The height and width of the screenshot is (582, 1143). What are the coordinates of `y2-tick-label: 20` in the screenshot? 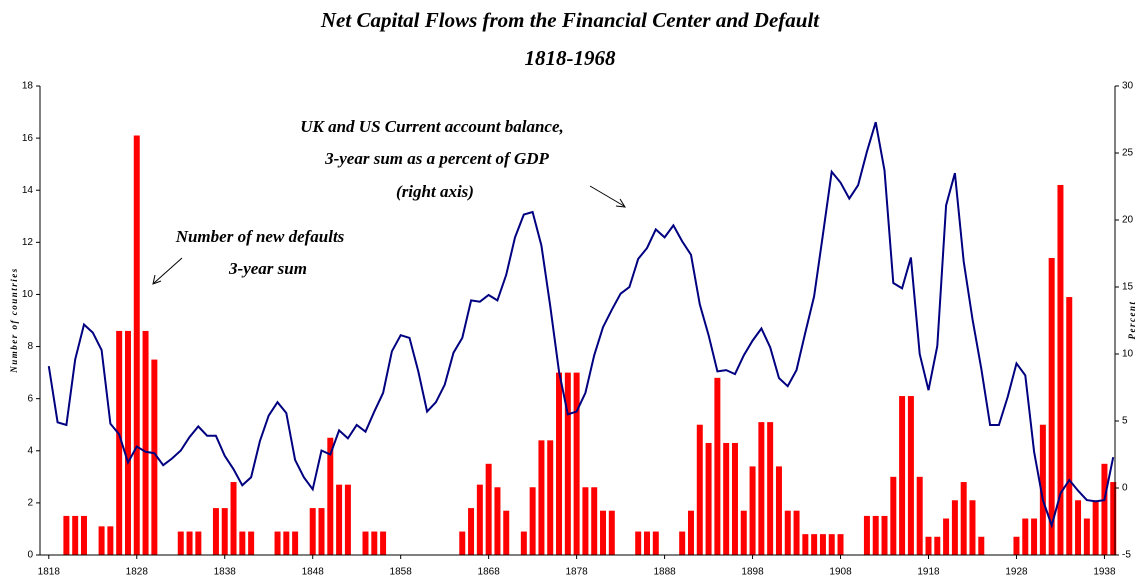 It's located at (1128, 220).